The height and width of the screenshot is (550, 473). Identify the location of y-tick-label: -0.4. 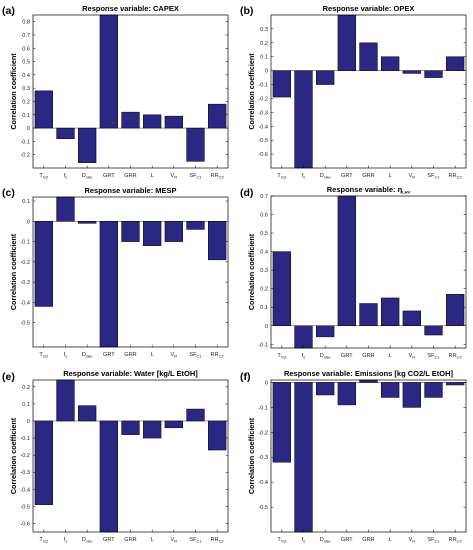
(263, 483).